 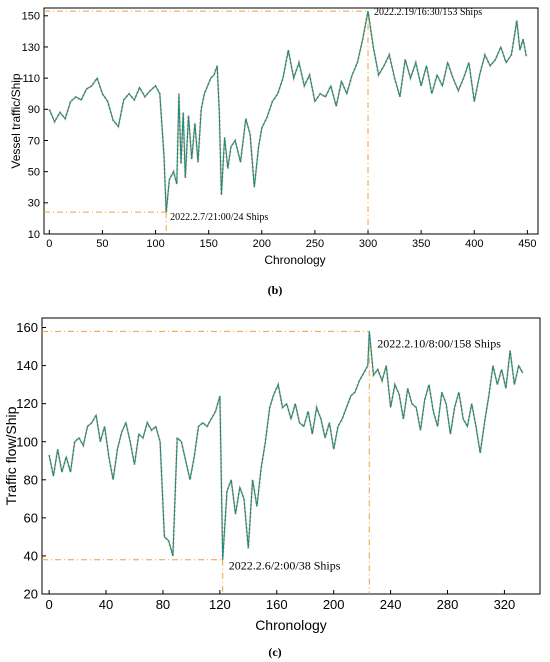 What do you see at coordinates (208, 244) in the screenshot?
I see `x-tick-label: 150` at bounding box center [208, 244].